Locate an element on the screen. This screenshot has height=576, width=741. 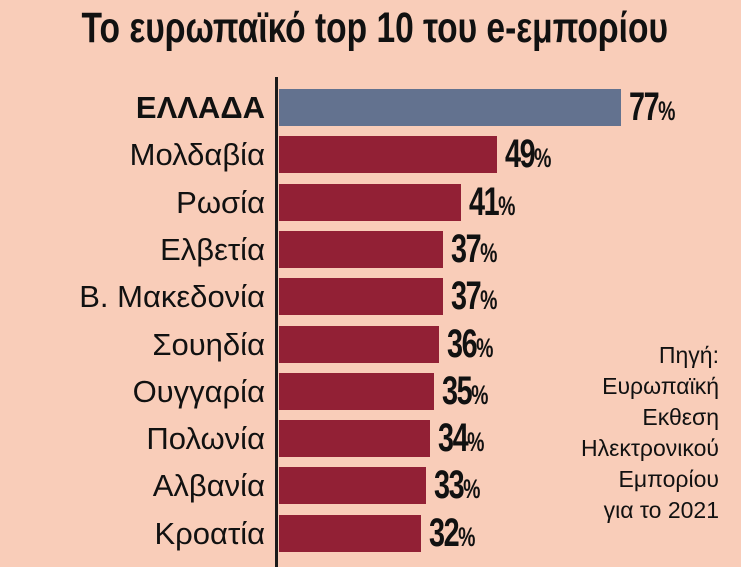
value-number: 32 is located at coordinates (444, 533).